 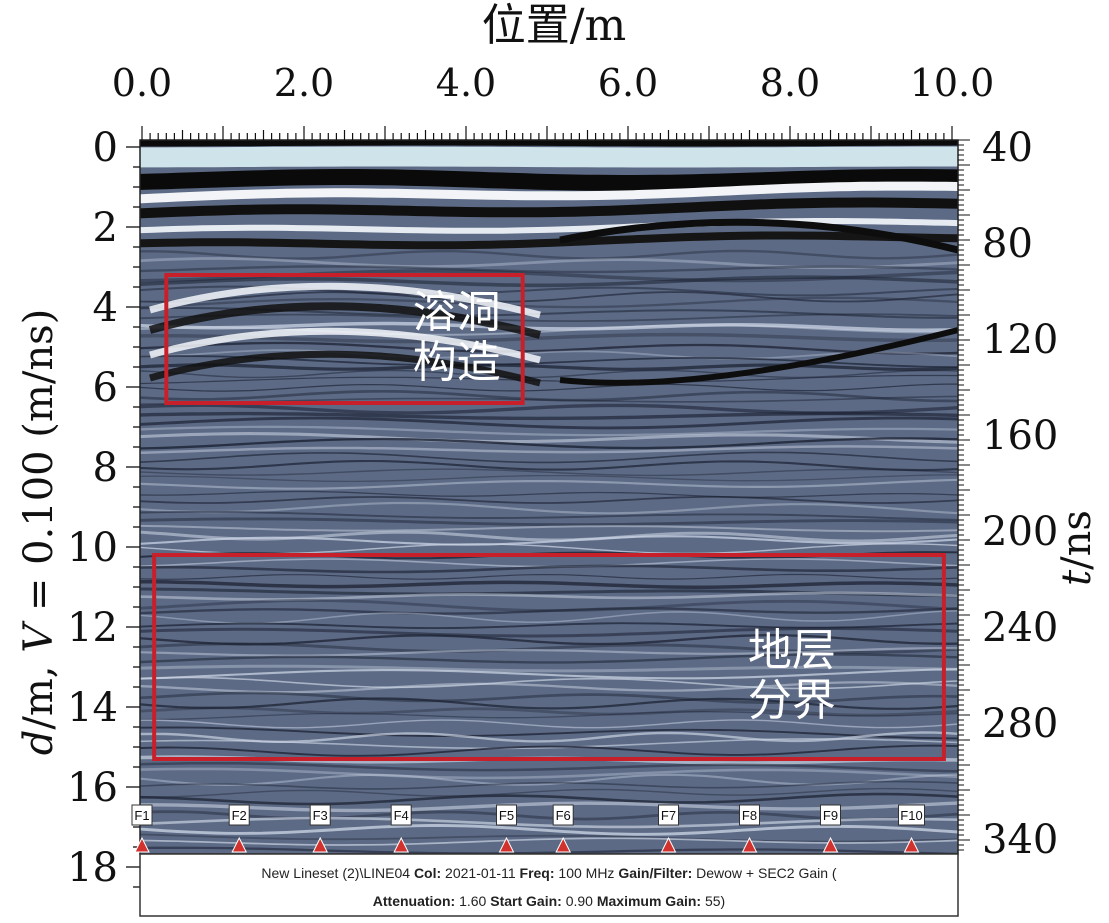 What do you see at coordinates (628, 83) in the screenshot?
I see `top-tick-label: 6.0` at bounding box center [628, 83].